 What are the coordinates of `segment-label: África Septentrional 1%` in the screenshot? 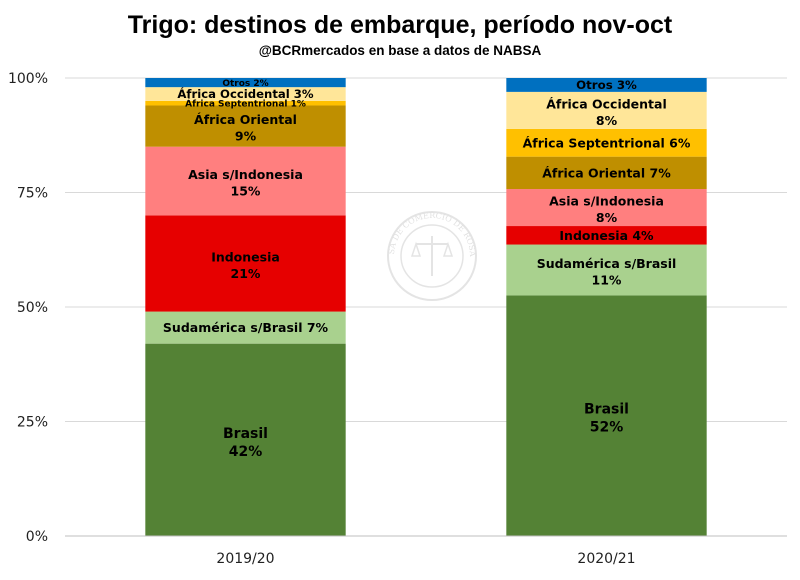 It's located at (245, 103).